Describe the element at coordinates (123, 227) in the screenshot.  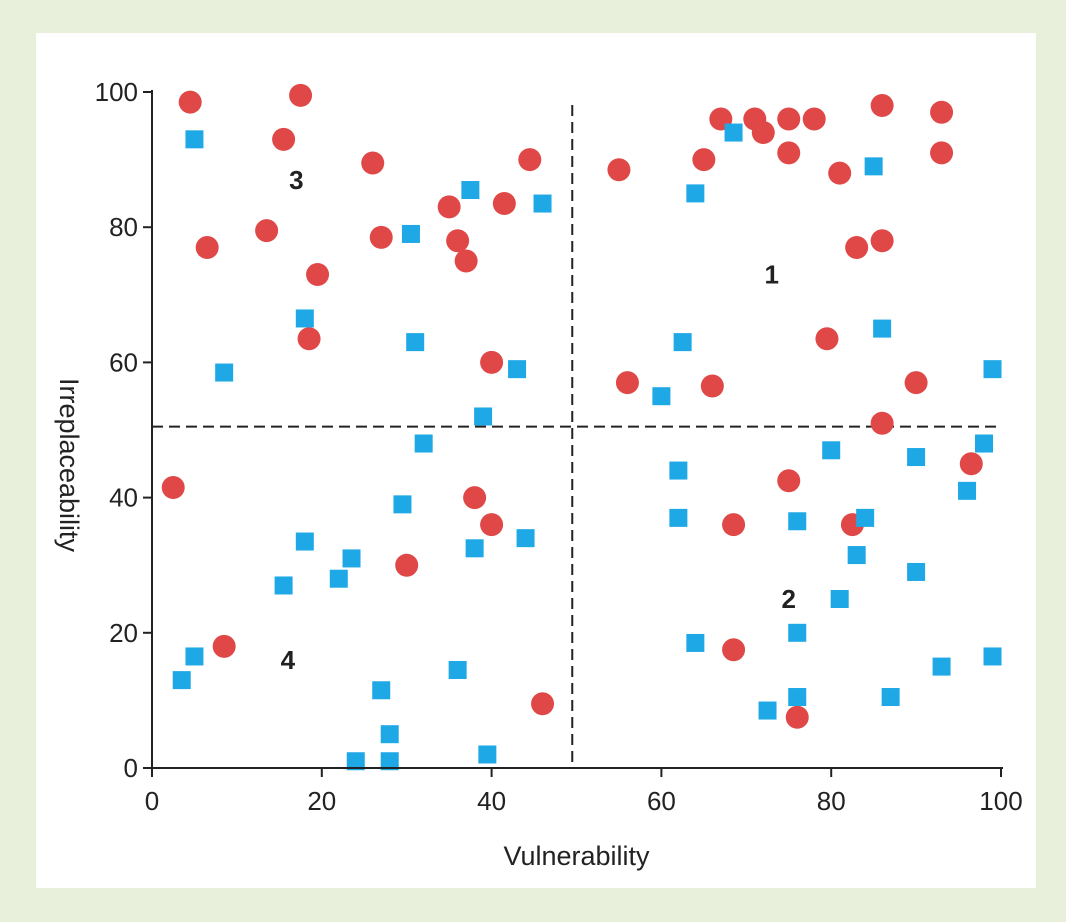
I see `y-tick-label: 80` at that location.